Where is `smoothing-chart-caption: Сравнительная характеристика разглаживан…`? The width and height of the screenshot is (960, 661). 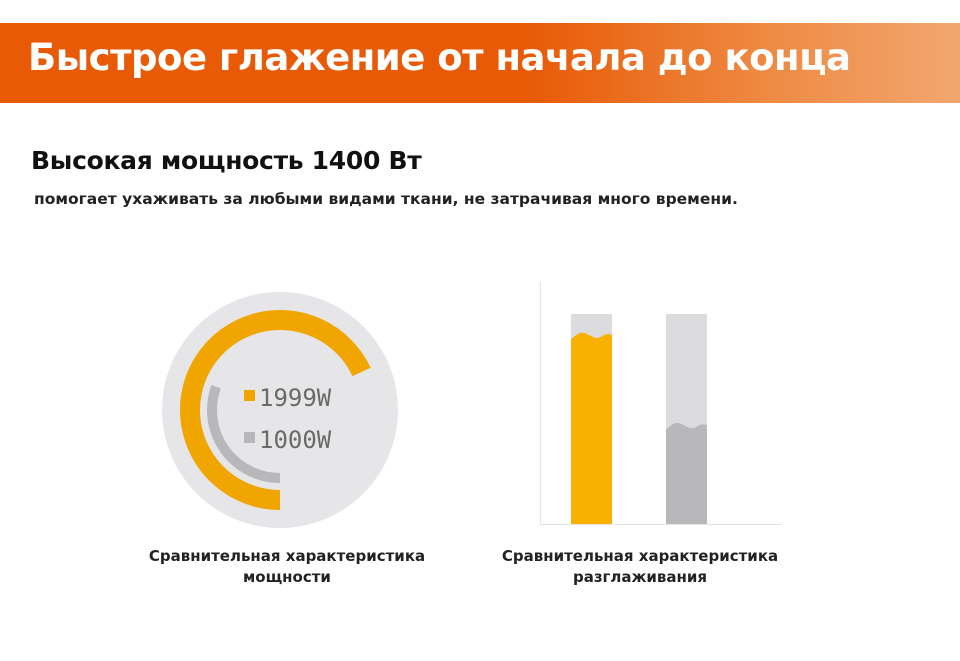
smoothing-chart-caption: Сравнительная характеристика разглаживан… is located at coordinates (640, 567).